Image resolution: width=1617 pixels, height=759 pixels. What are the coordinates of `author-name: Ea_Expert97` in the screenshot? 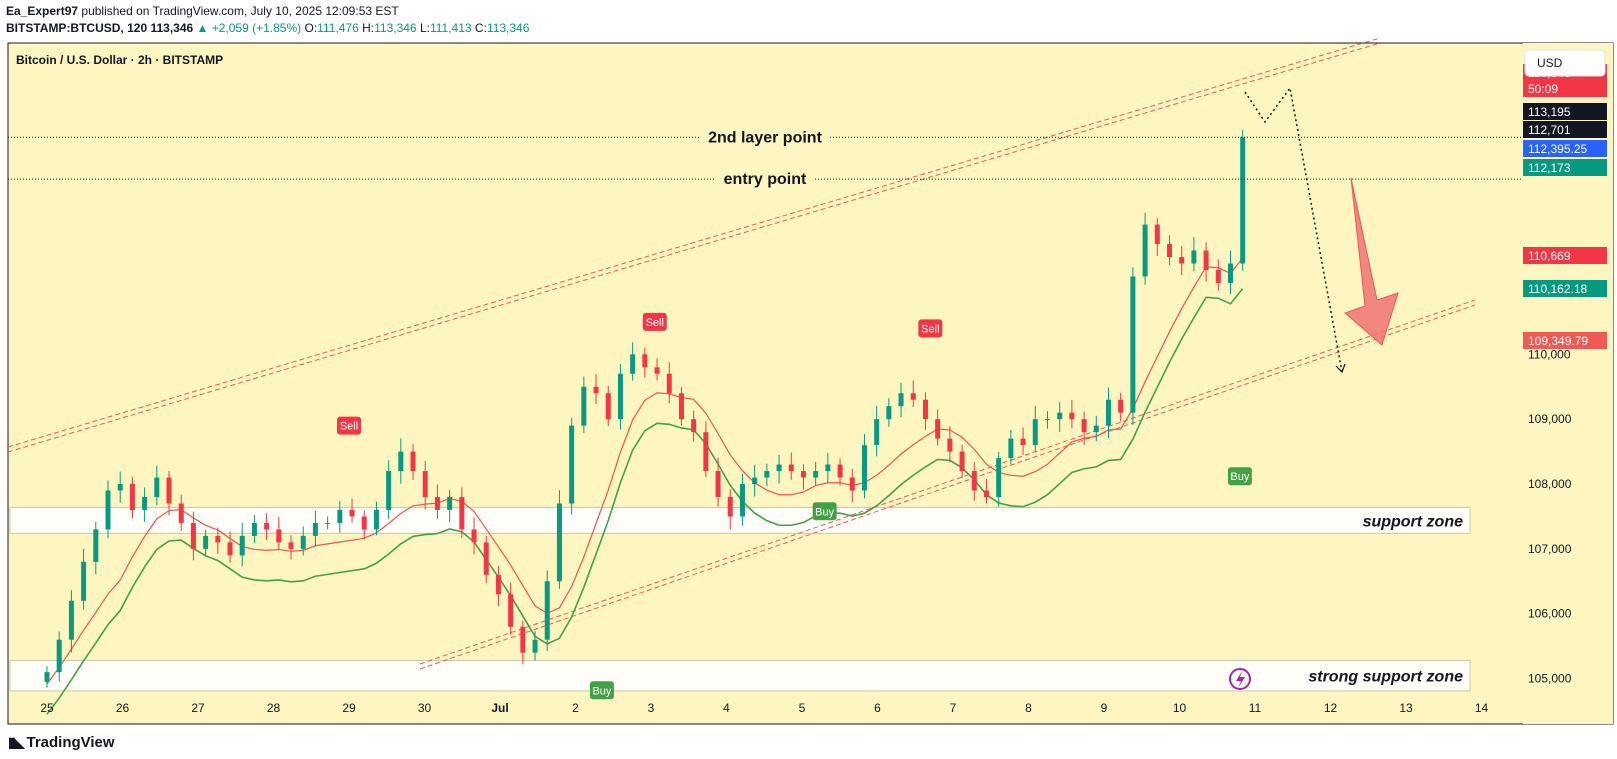 It's located at (42, 11).